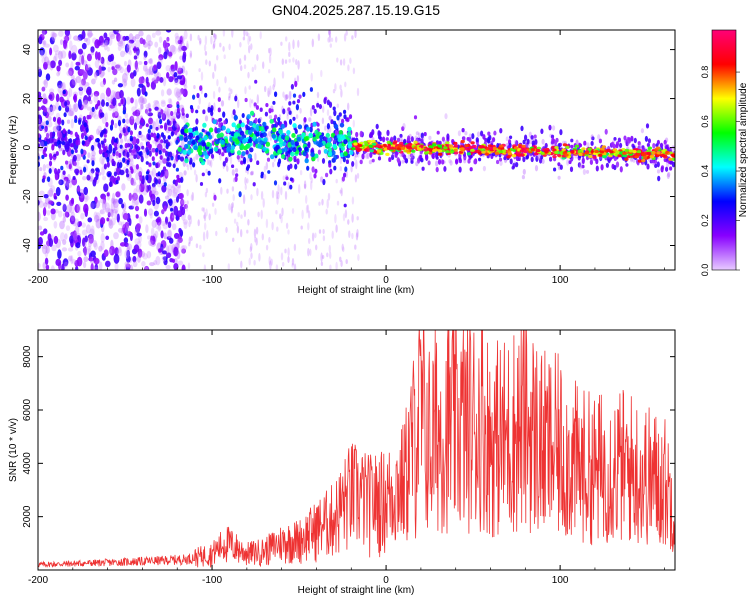 The width and height of the screenshot is (750, 600). What do you see at coordinates (38, 280) in the screenshot?
I see `x-tick-label: -200` at bounding box center [38, 280].